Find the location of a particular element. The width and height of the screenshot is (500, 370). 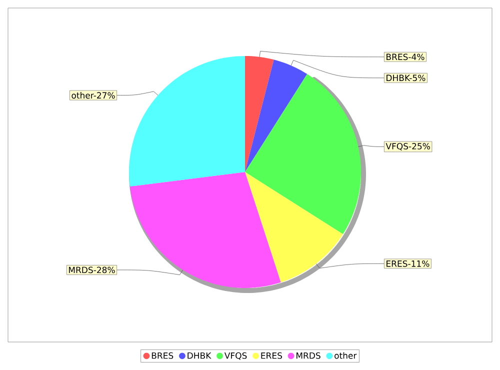

legend-label: MRDS is located at coordinates (308, 355).